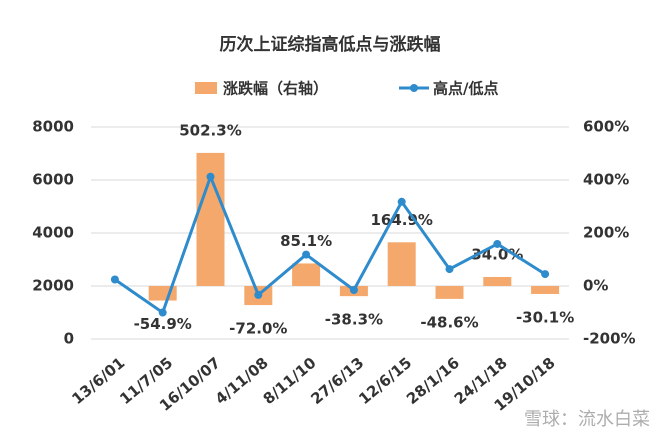  What do you see at coordinates (53, 286) in the screenshot?
I see `y-tick-label: 2000` at bounding box center [53, 286].